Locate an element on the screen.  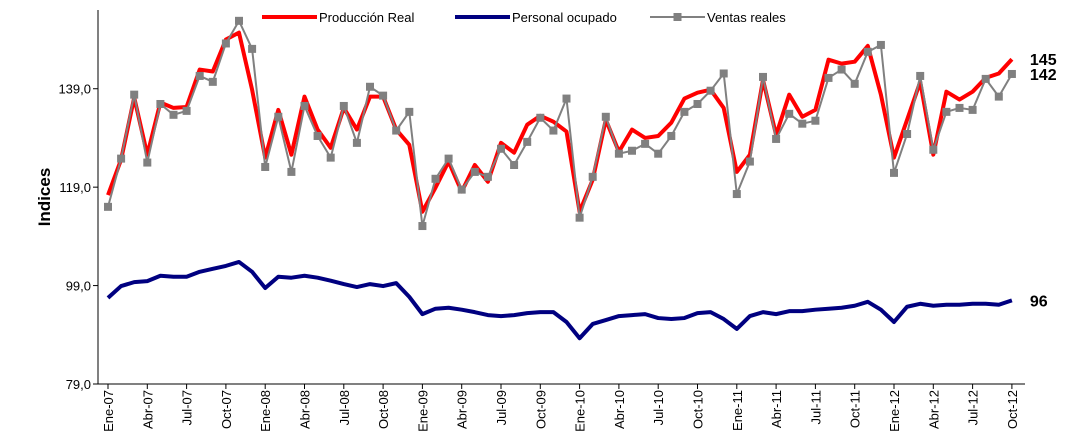
x-tick-label: Ene-11 is located at coordinates (737, 410).